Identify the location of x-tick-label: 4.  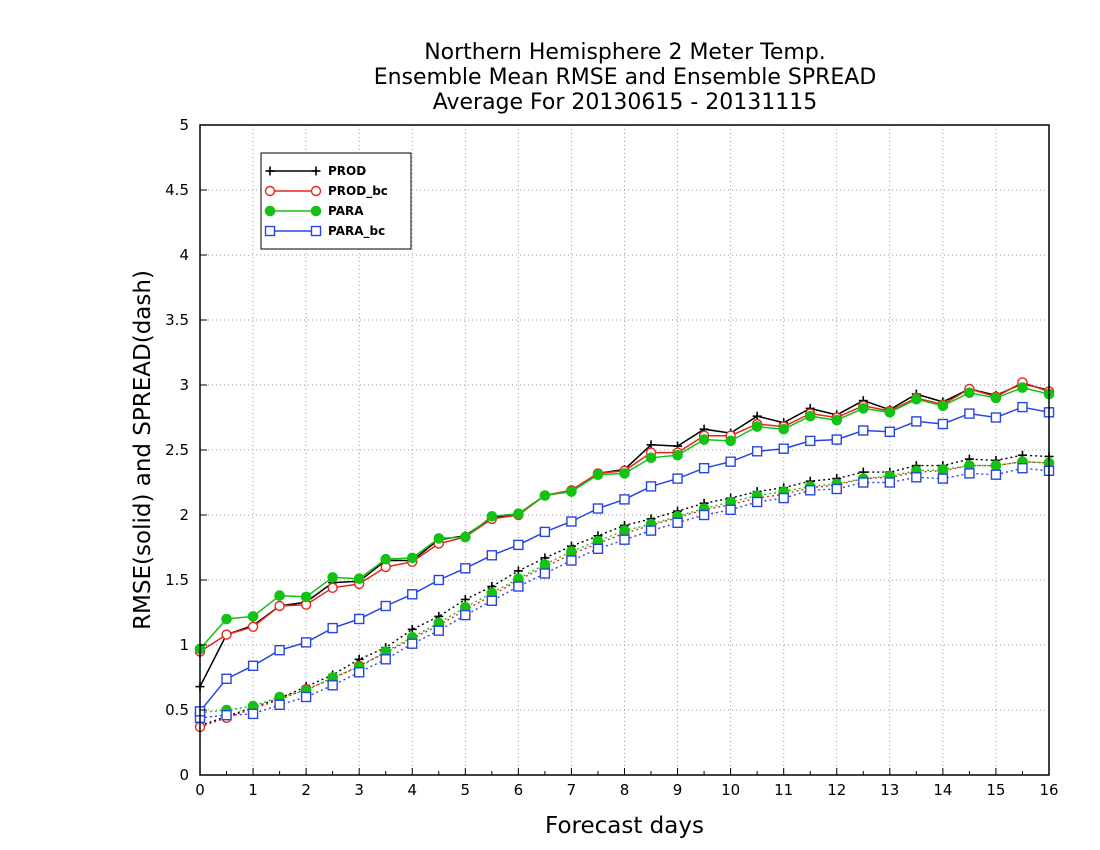
(412, 790).